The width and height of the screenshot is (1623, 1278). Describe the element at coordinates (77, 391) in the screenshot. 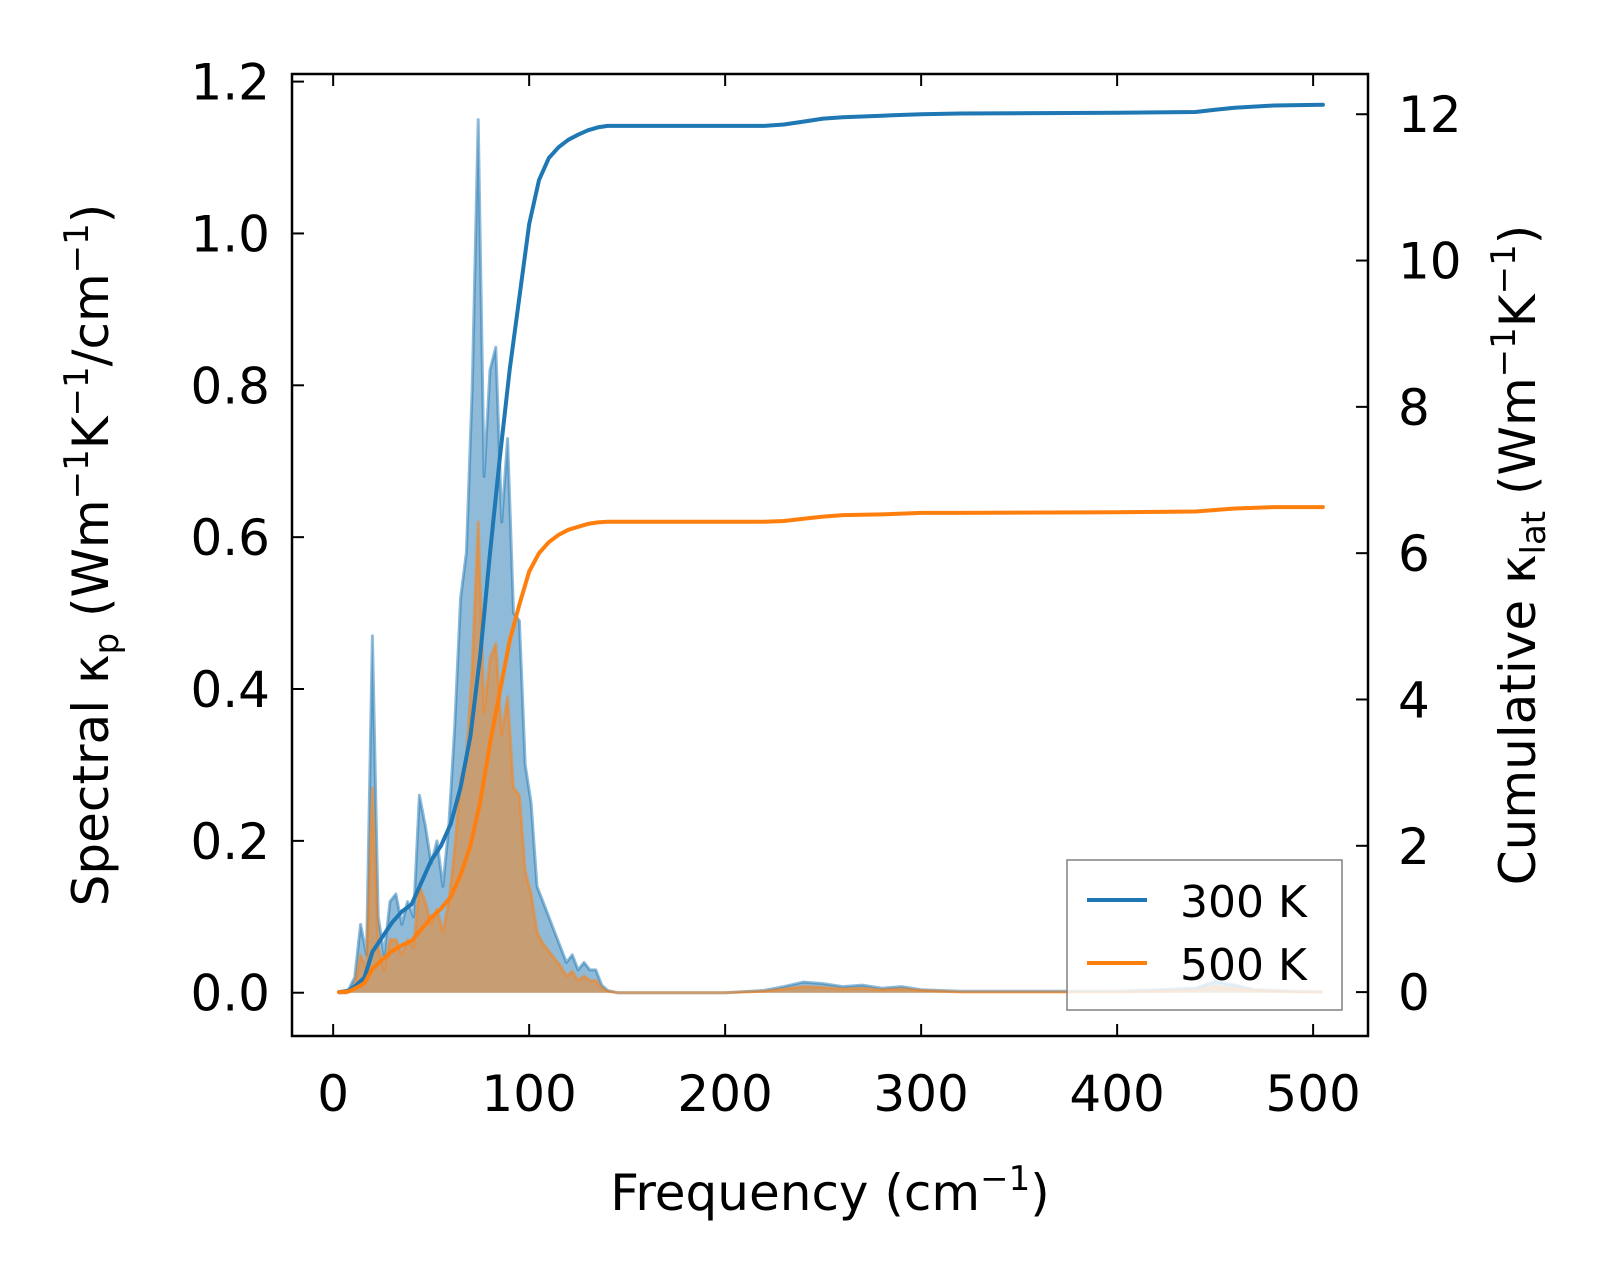

I see `y-left-sup2: −1` at that location.